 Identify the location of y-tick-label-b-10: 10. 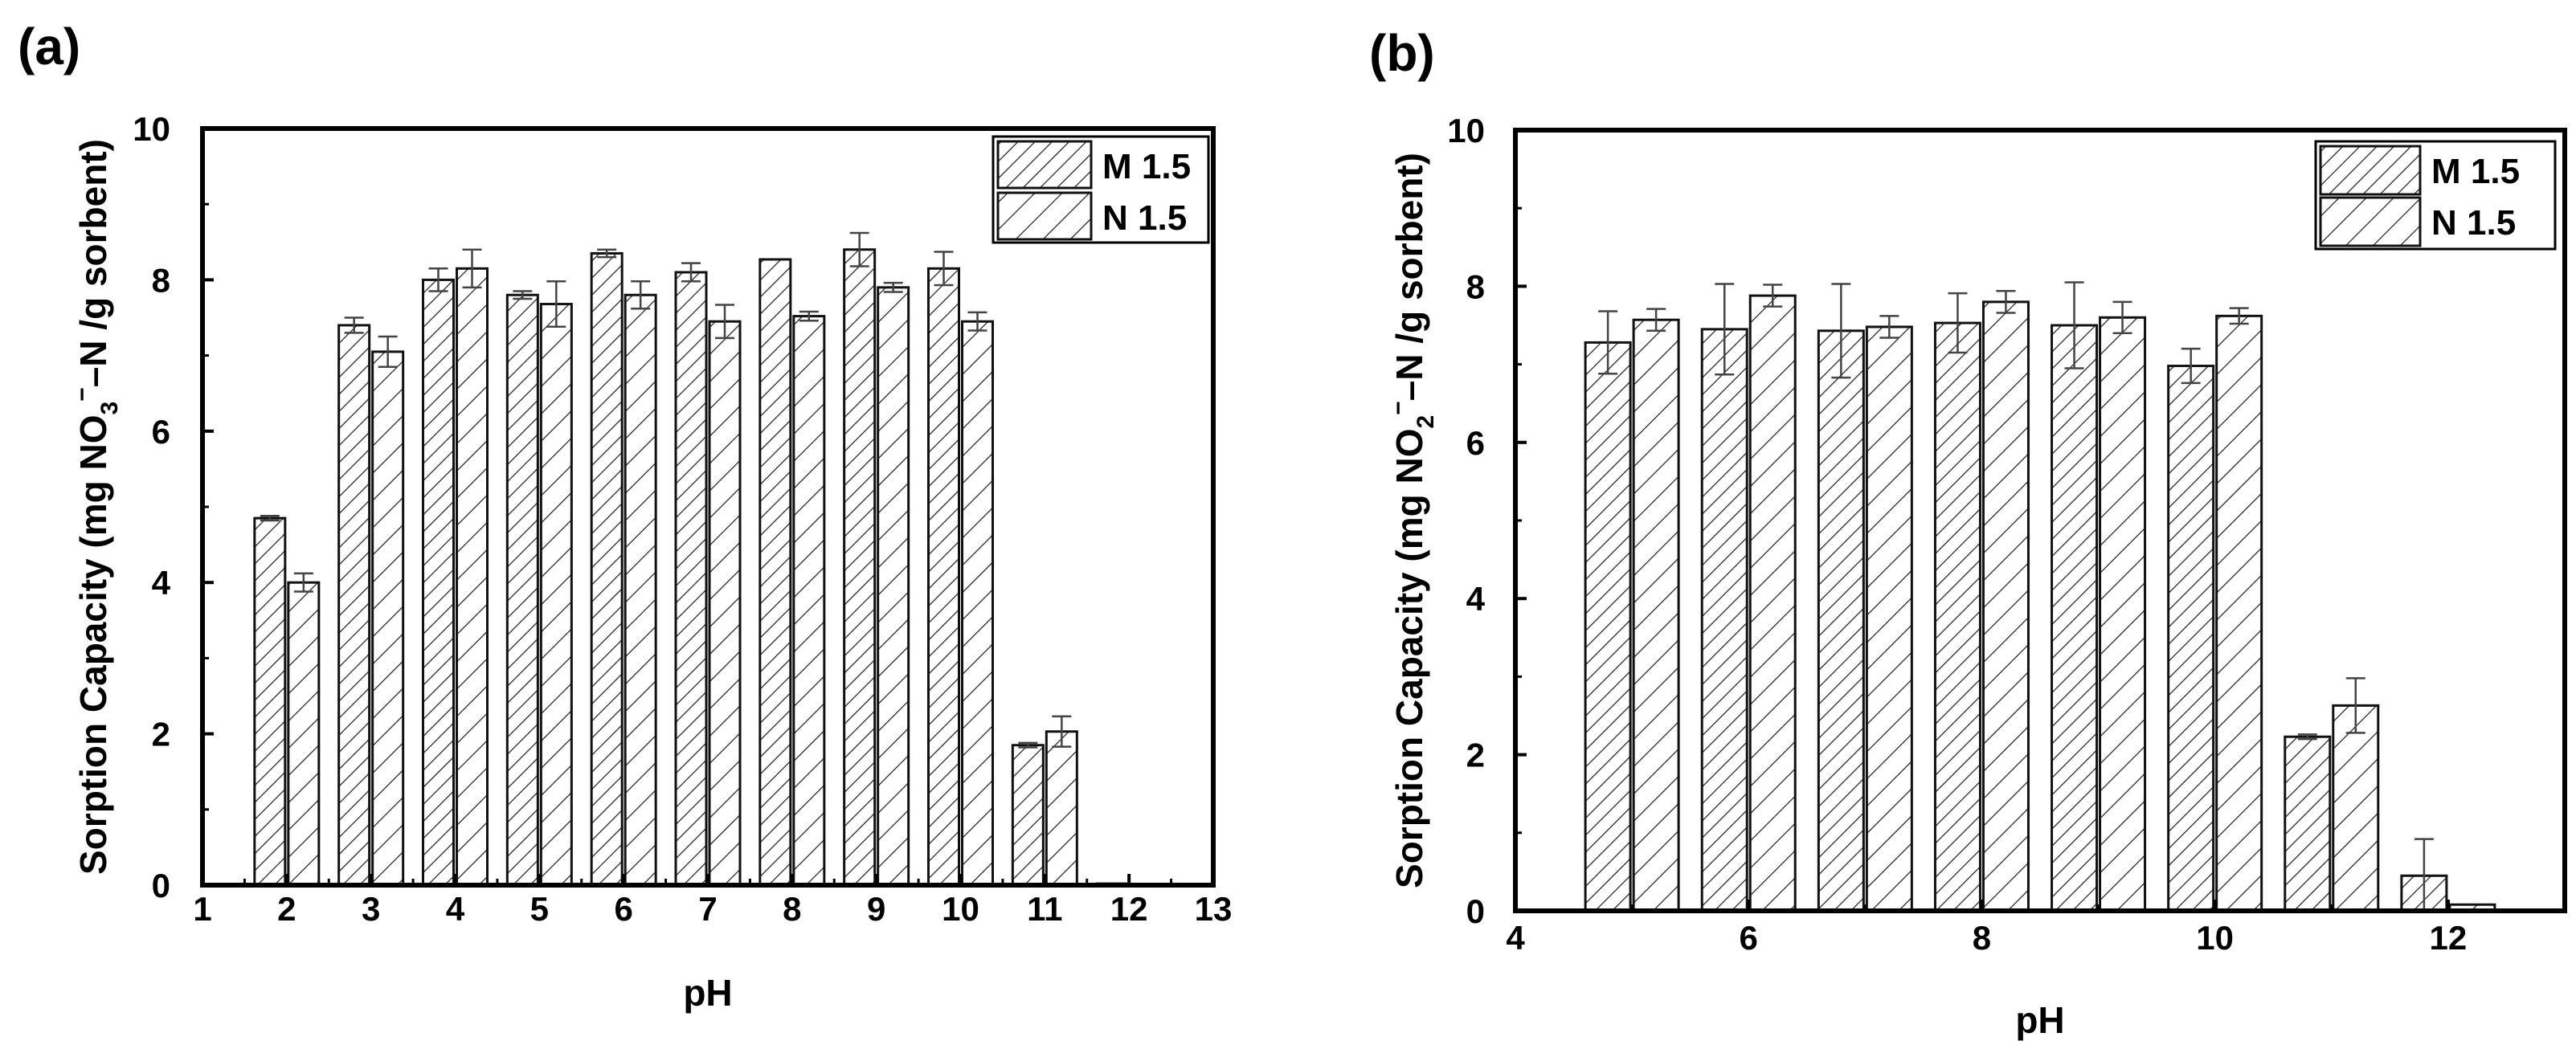
(1466, 130).